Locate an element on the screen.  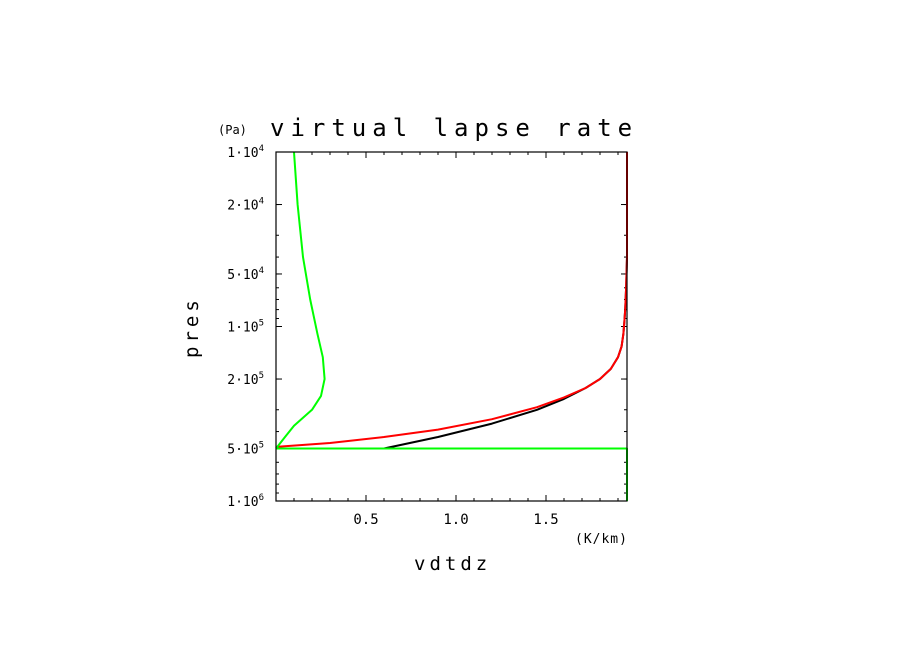
y-tick-label: 1·106 is located at coordinates (245, 501).